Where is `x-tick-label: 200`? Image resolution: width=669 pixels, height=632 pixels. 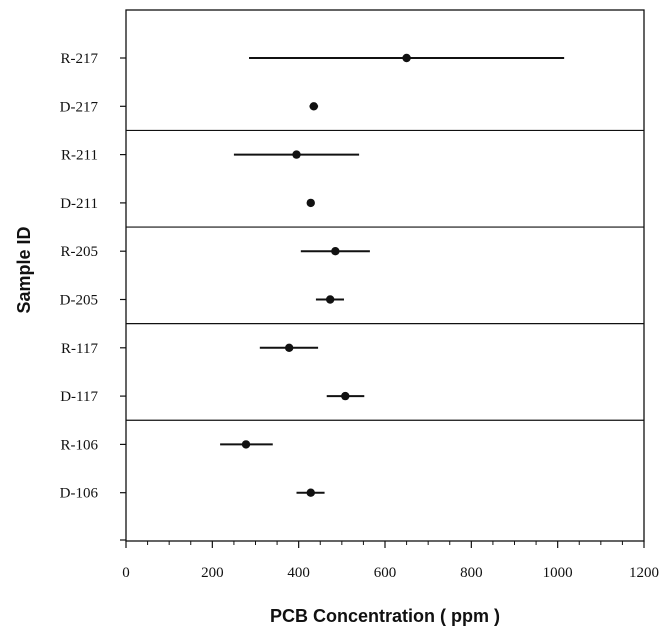
x-tick-label: 200 is located at coordinates (212, 573).